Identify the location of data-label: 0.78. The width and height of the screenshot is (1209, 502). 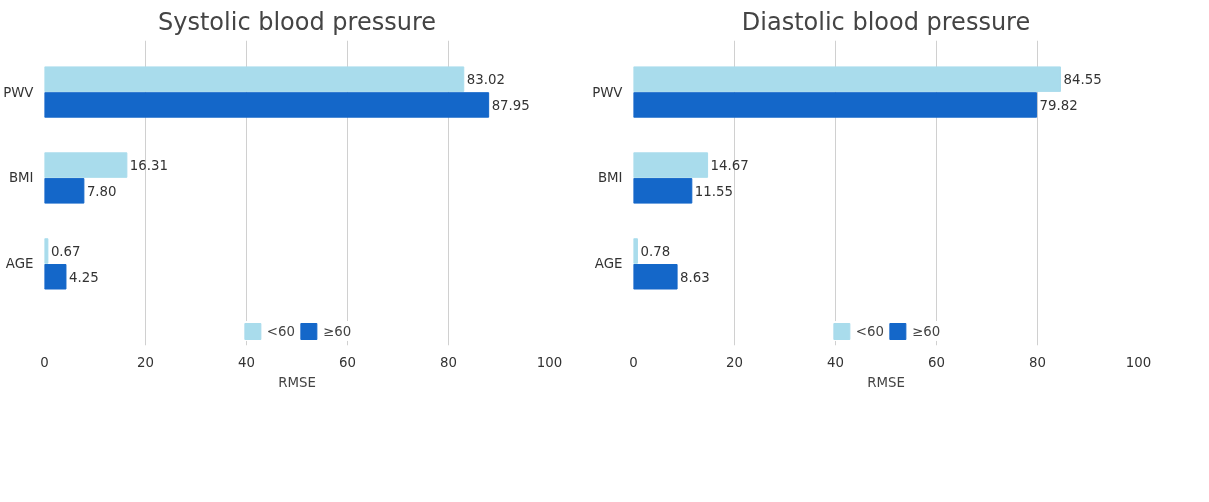
(655, 251).